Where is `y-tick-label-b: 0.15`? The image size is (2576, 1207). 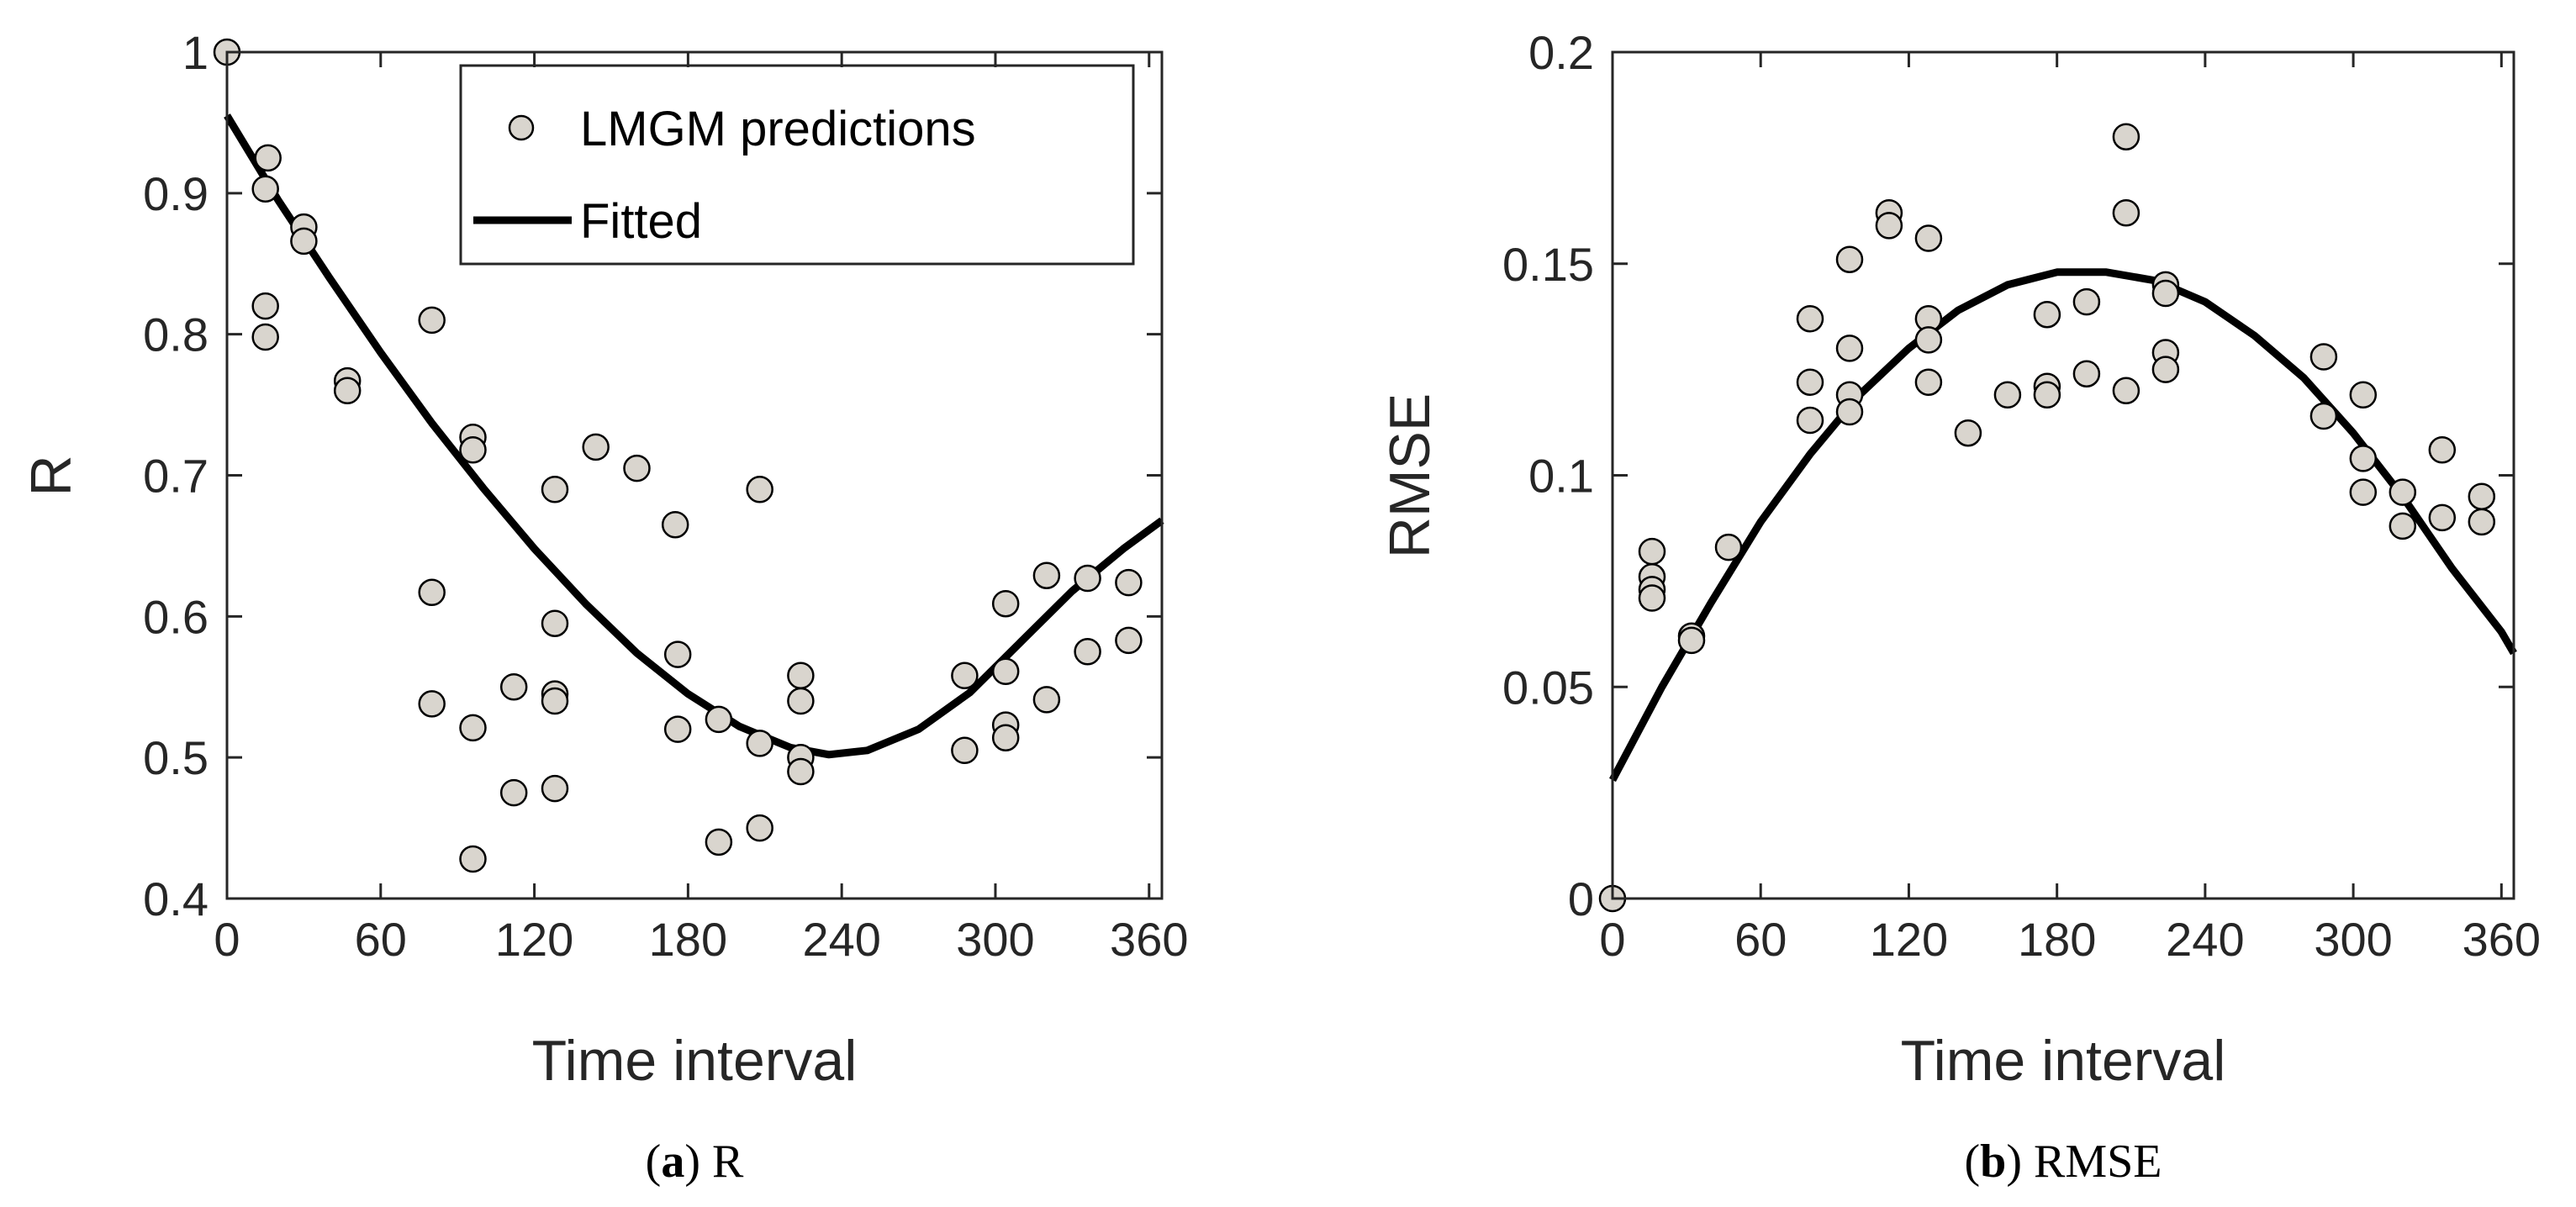 y-tick-label-b: 0.15 is located at coordinates (1548, 264).